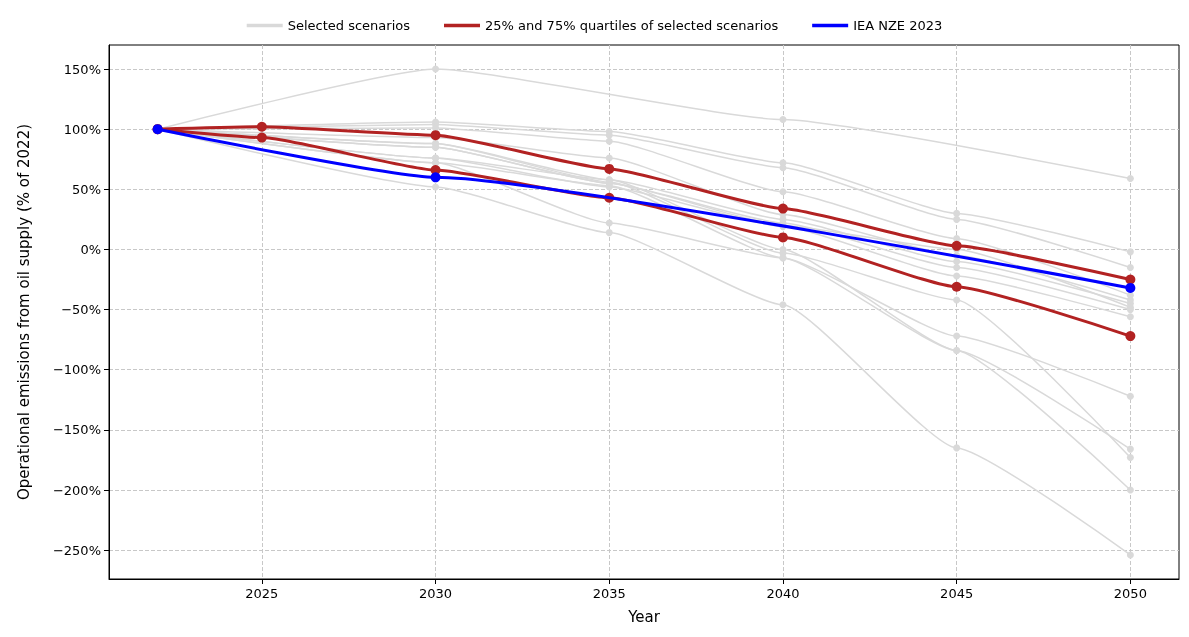  Describe the element at coordinates (609, 593) in the screenshot. I see `x-tick-label: 2035` at that location.